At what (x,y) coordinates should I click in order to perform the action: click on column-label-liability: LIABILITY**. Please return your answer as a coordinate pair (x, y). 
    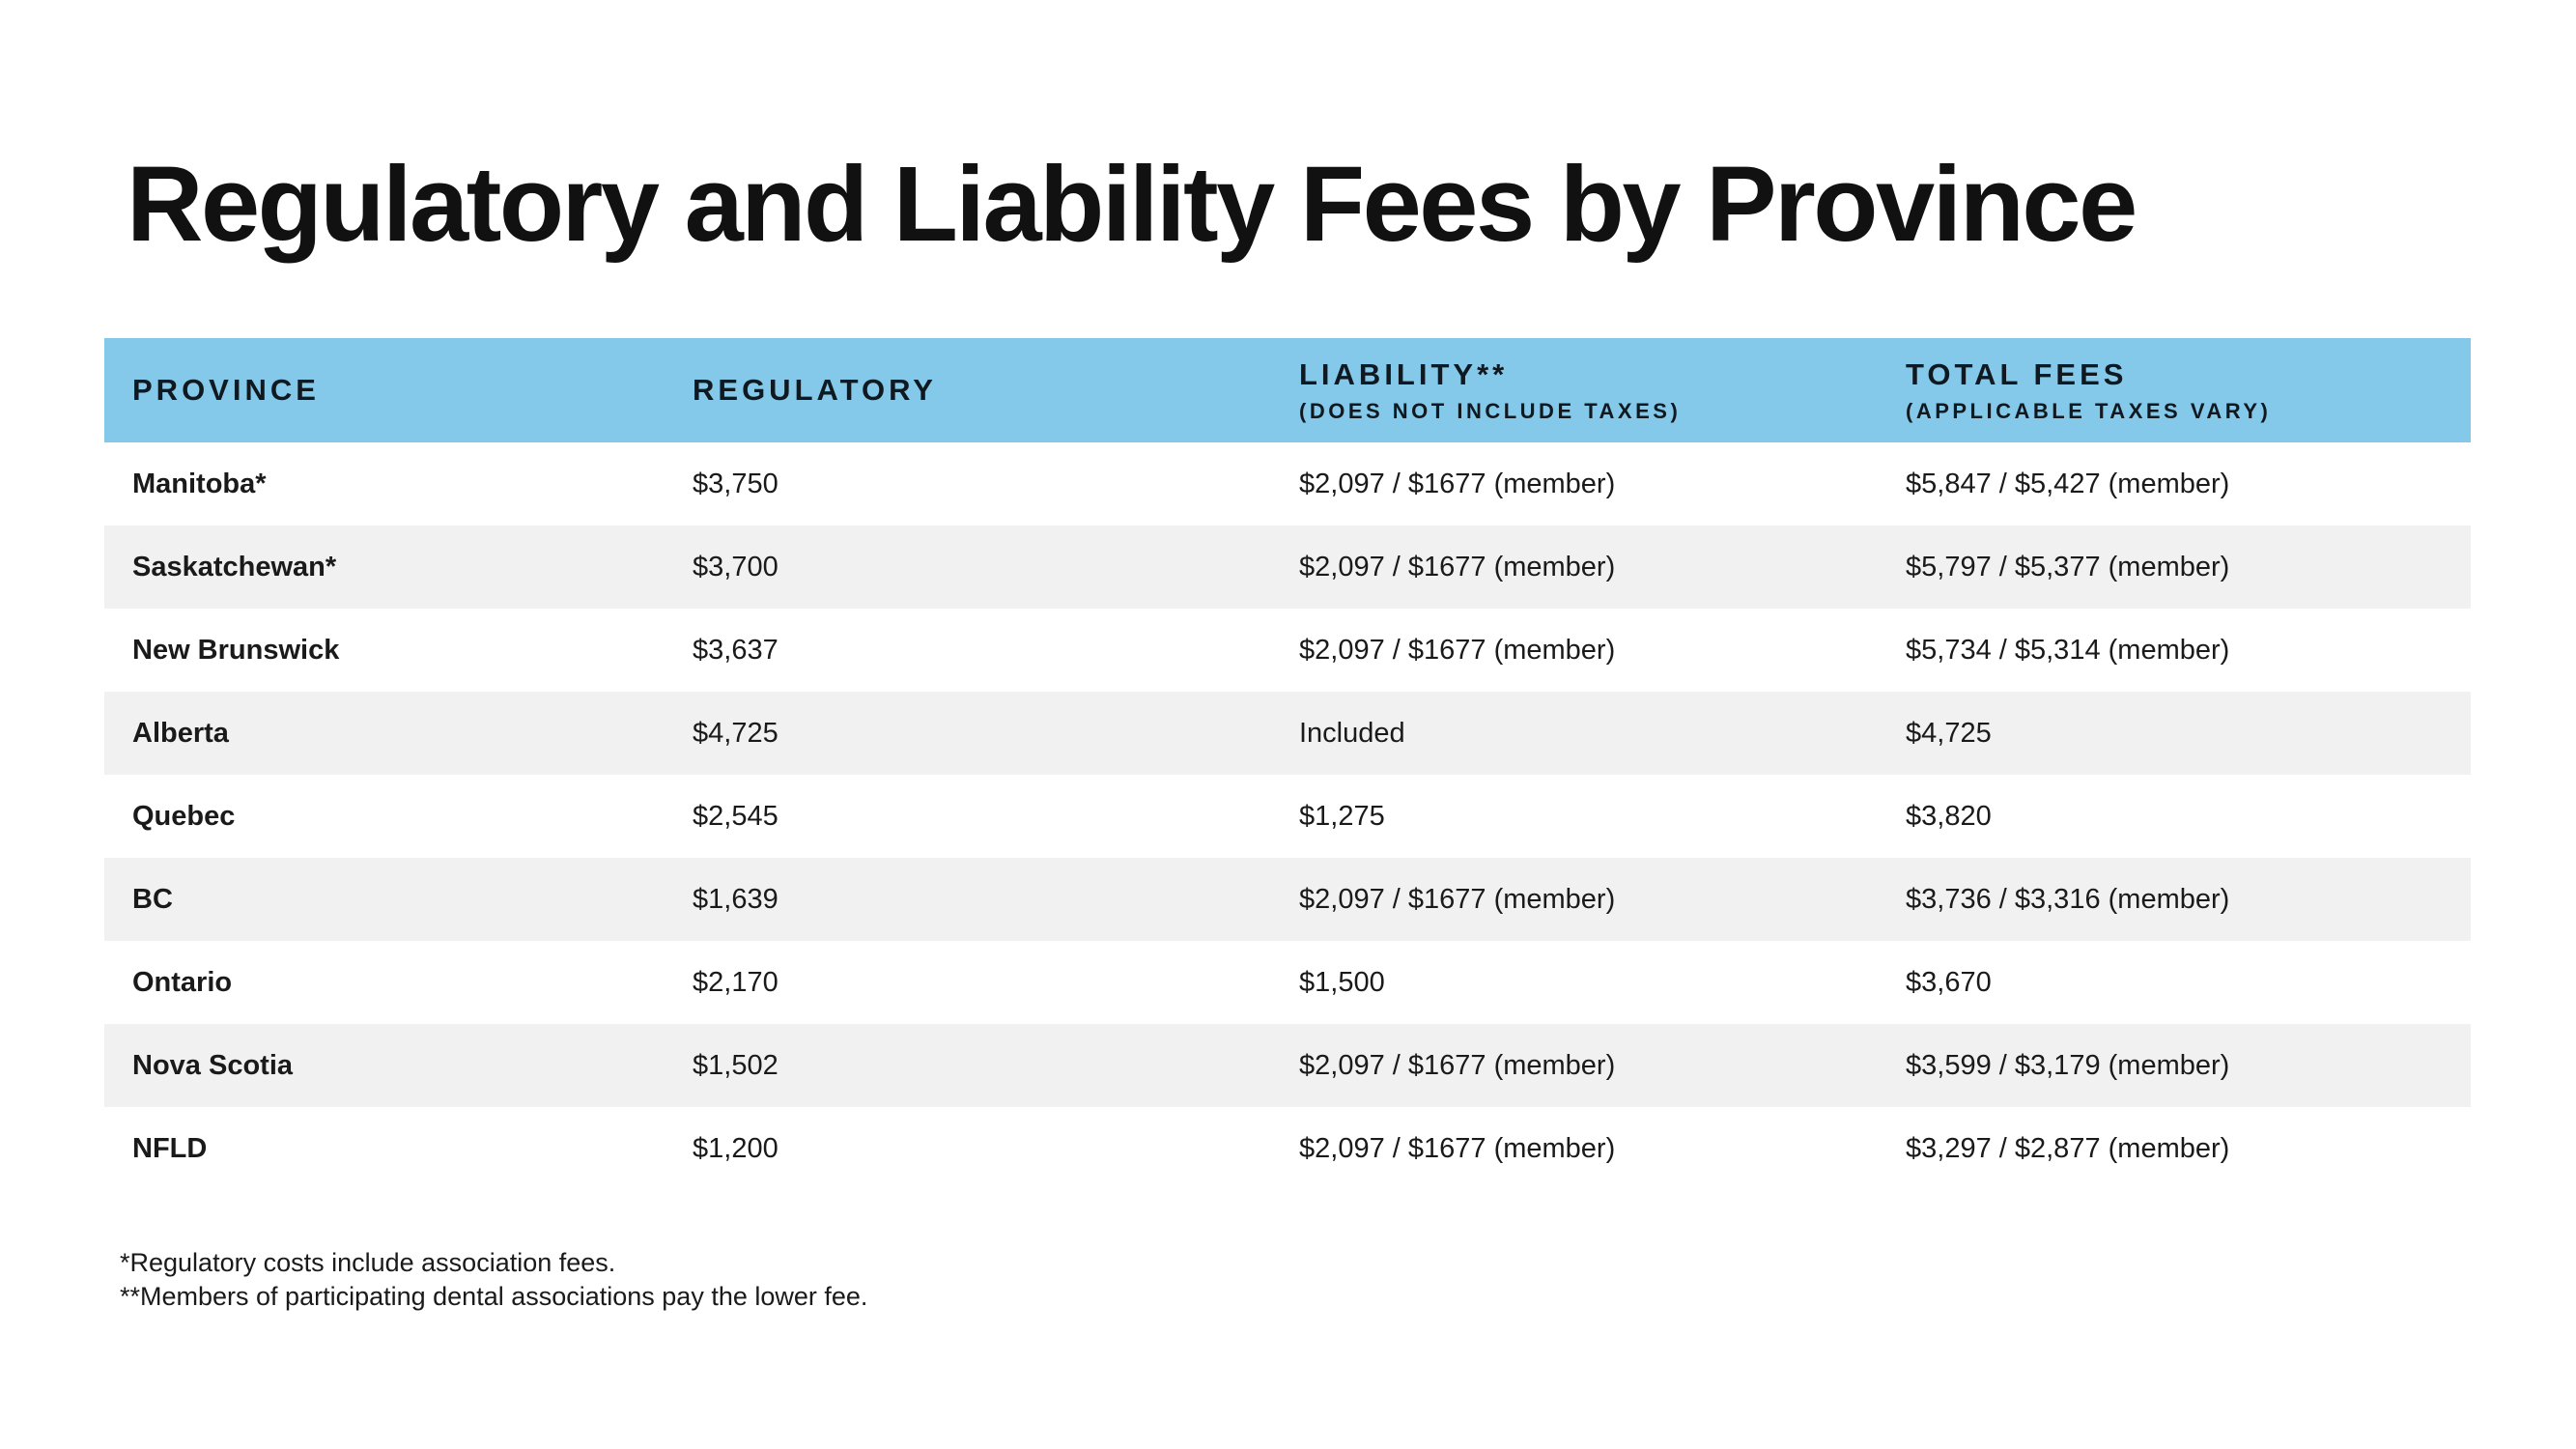
    Looking at the image, I should click on (1404, 373).